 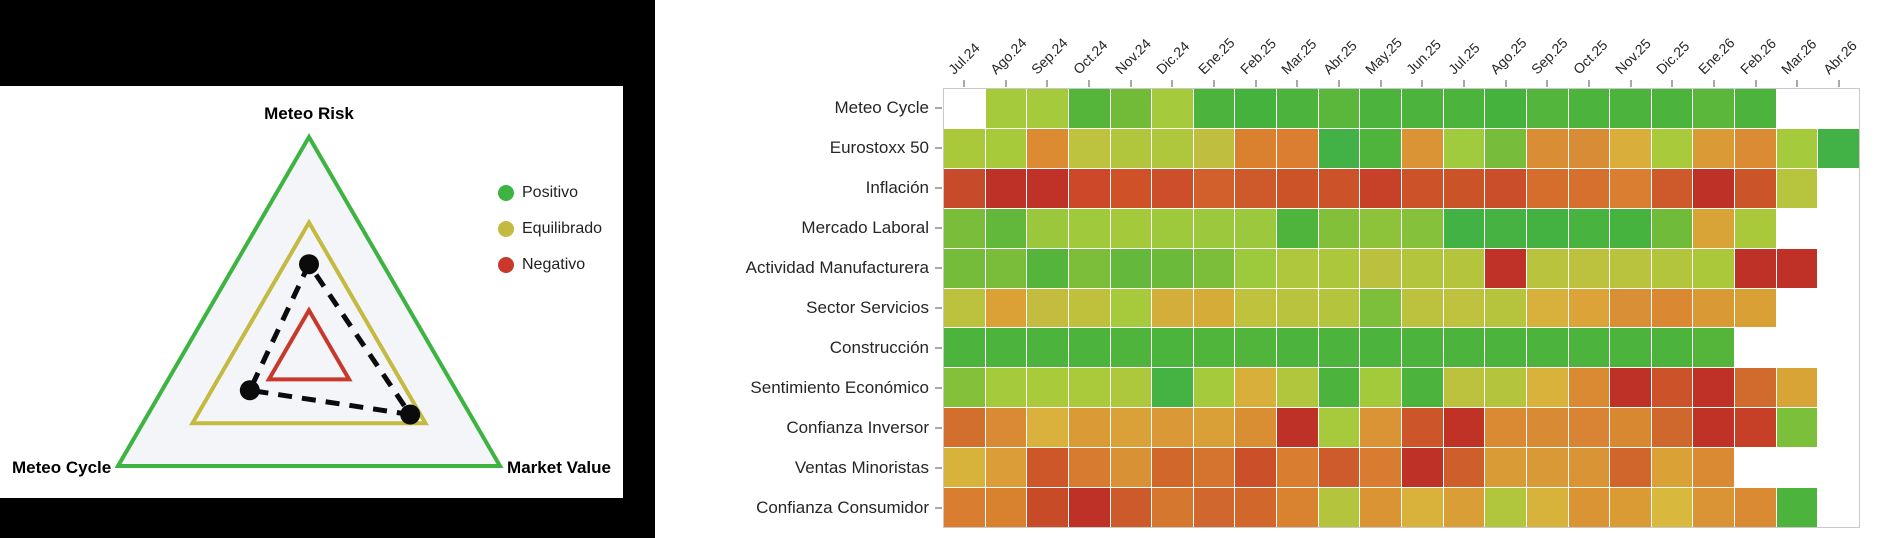 What do you see at coordinates (550, 264) in the screenshot?
I see `legend-item-negativo: Negativo` at bounding box center [550, 264].